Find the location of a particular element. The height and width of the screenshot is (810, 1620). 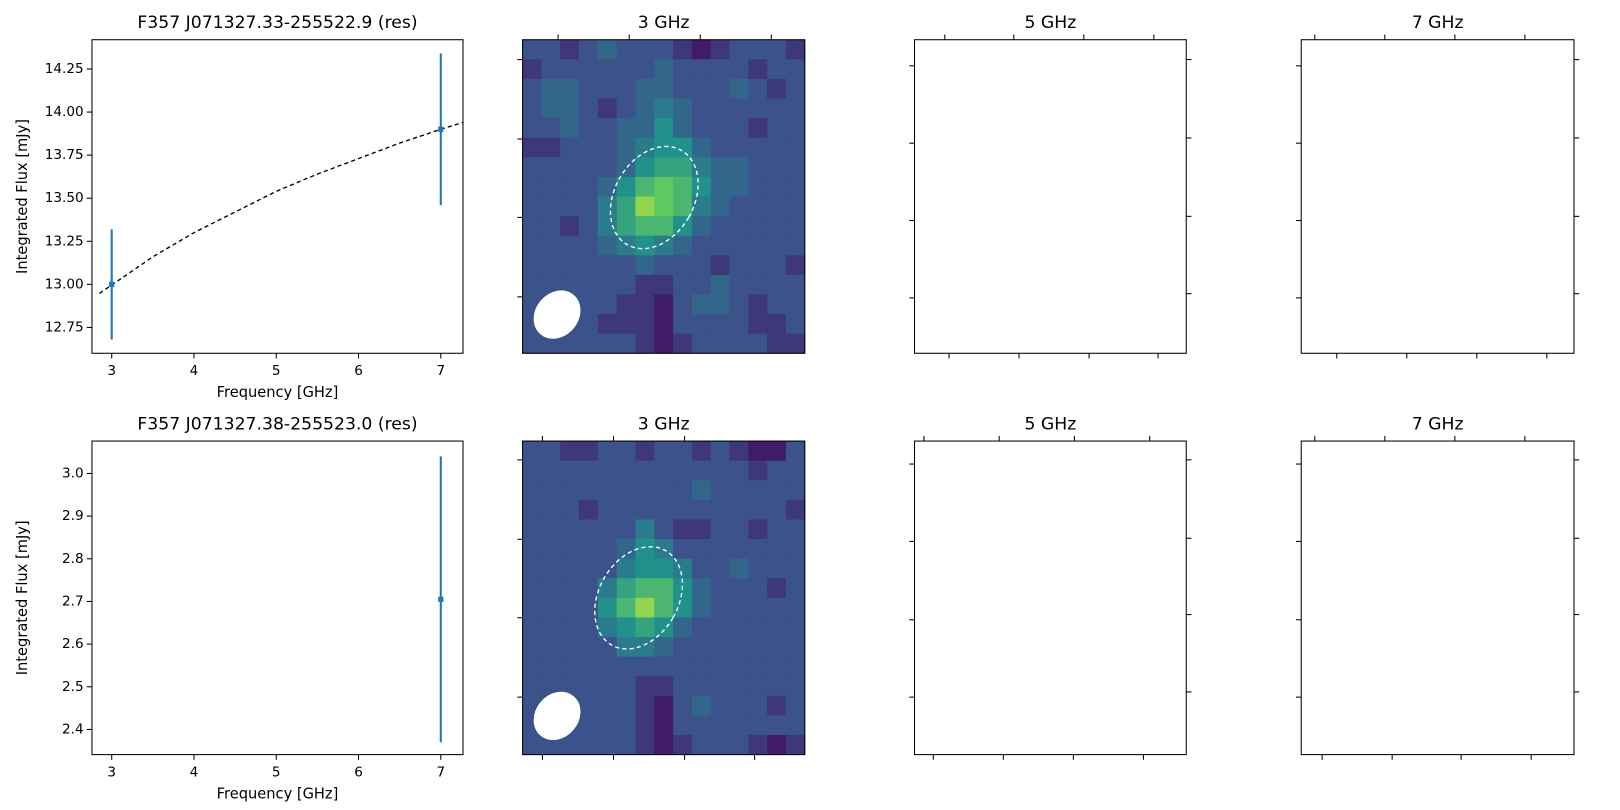

panel-title: 3 GHz is located at coordinates (664, 424).